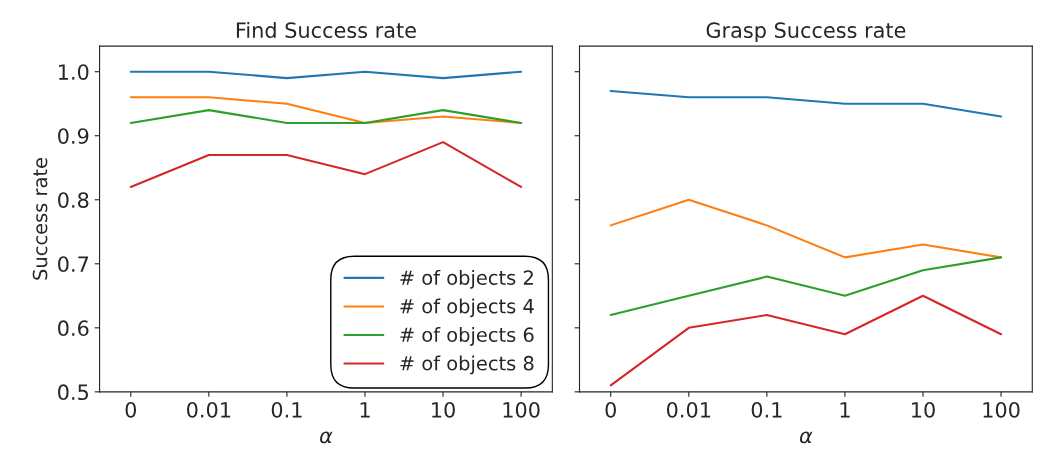  I want to click on y-tick-label: 0.7, so click(73, 264).